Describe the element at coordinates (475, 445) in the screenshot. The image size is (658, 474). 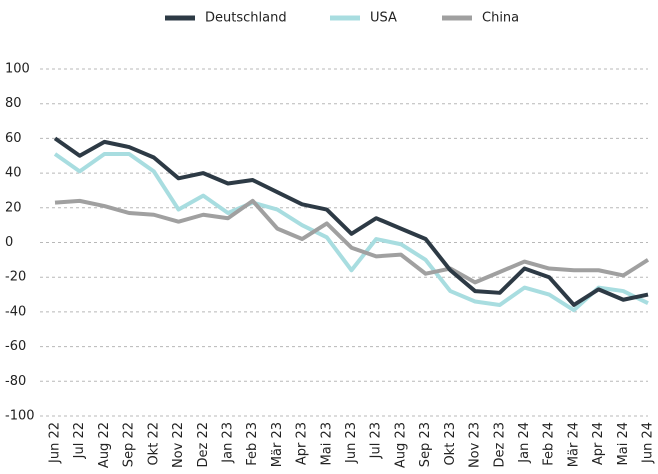
I see `x-tick-label: Nov 23` at that location.